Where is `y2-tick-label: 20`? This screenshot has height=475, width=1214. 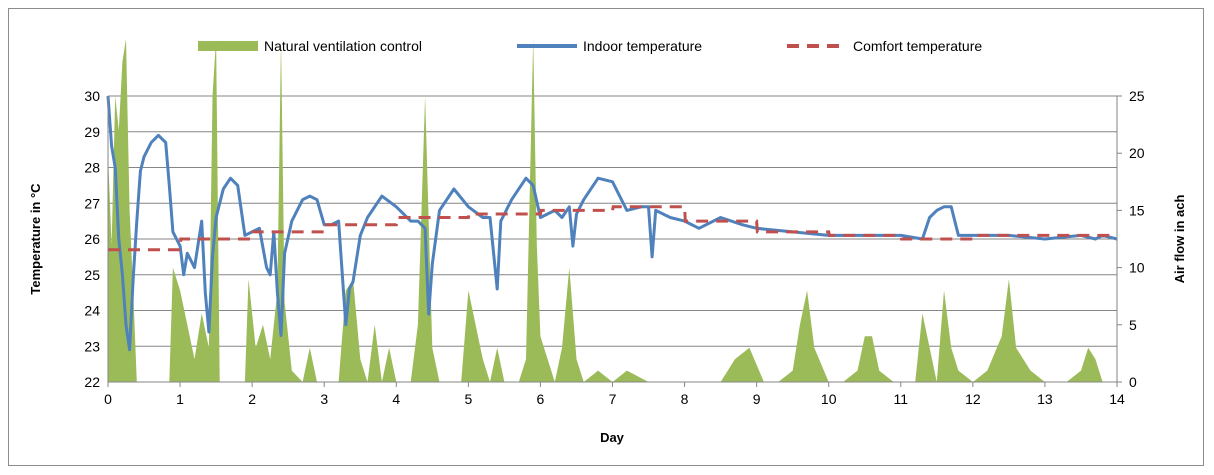 y2-tick-label: 20 is located at coordinates (1137, 153).